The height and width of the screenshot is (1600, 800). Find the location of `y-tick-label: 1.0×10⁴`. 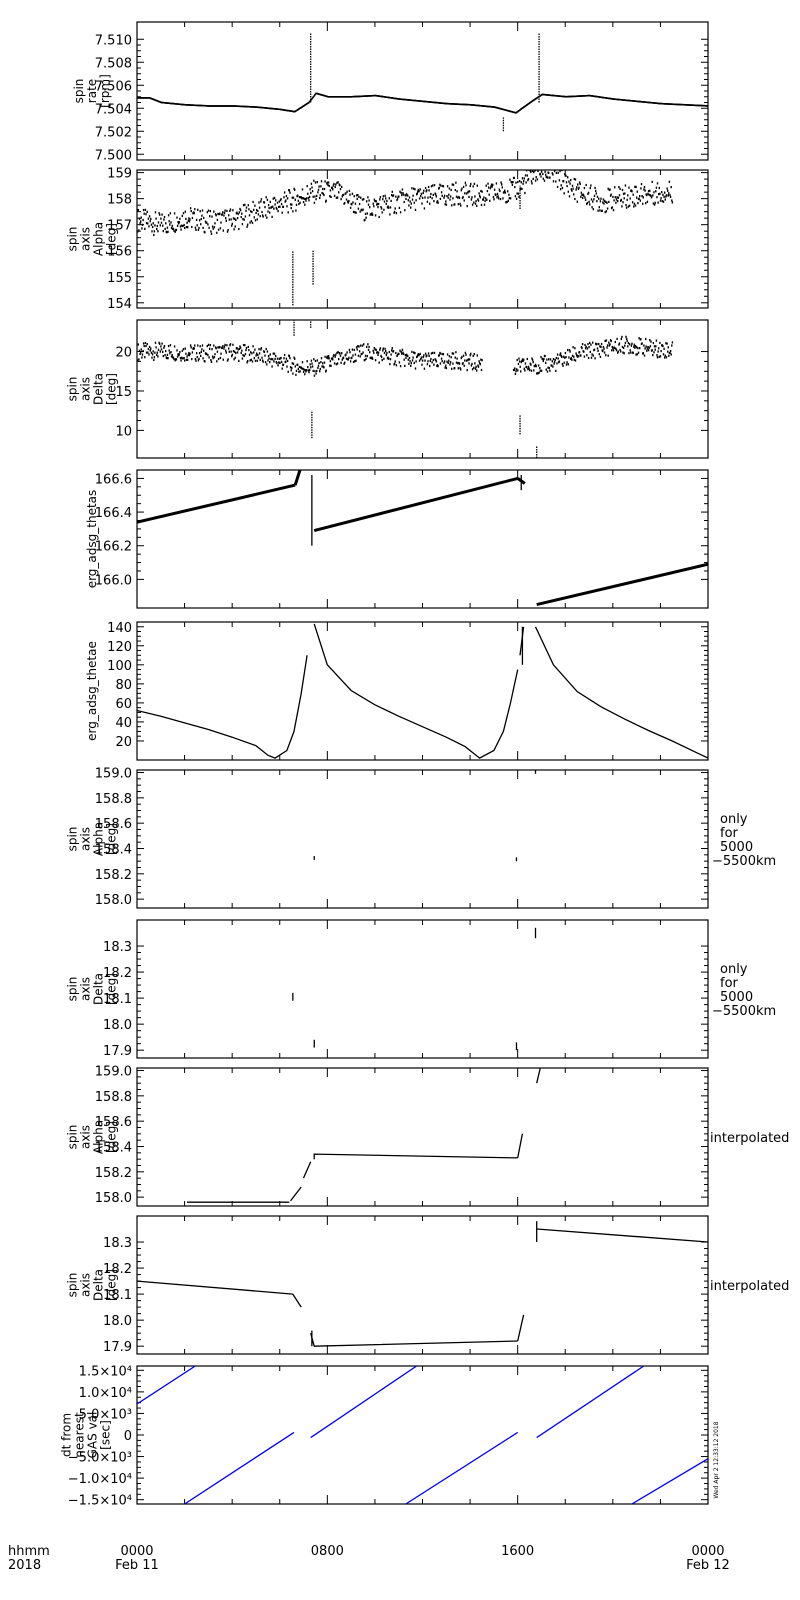

y-tick-label: 1.0×10⁴ is located at coordinates (105, 1393).